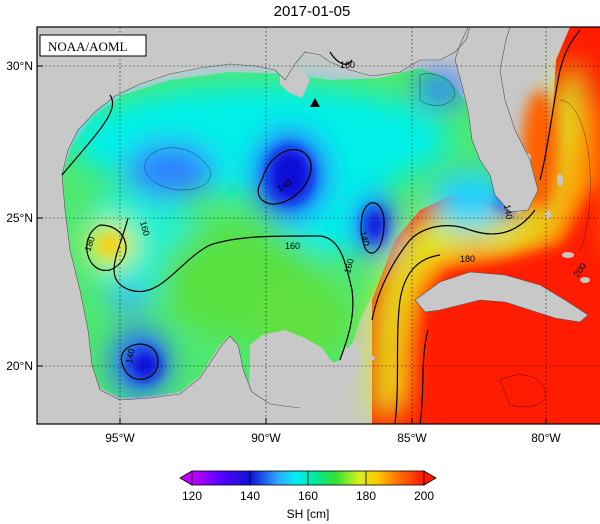 This screenshot has height=524, width=600. Describe the element at coordinates (192, 496) in the screenshot. I see `colorbar-tick-label: 120` at that location.